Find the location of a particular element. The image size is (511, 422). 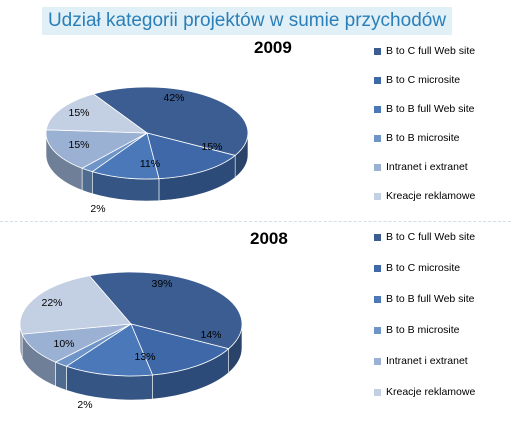

data-label: 22% is located at coordinates (51, 303).